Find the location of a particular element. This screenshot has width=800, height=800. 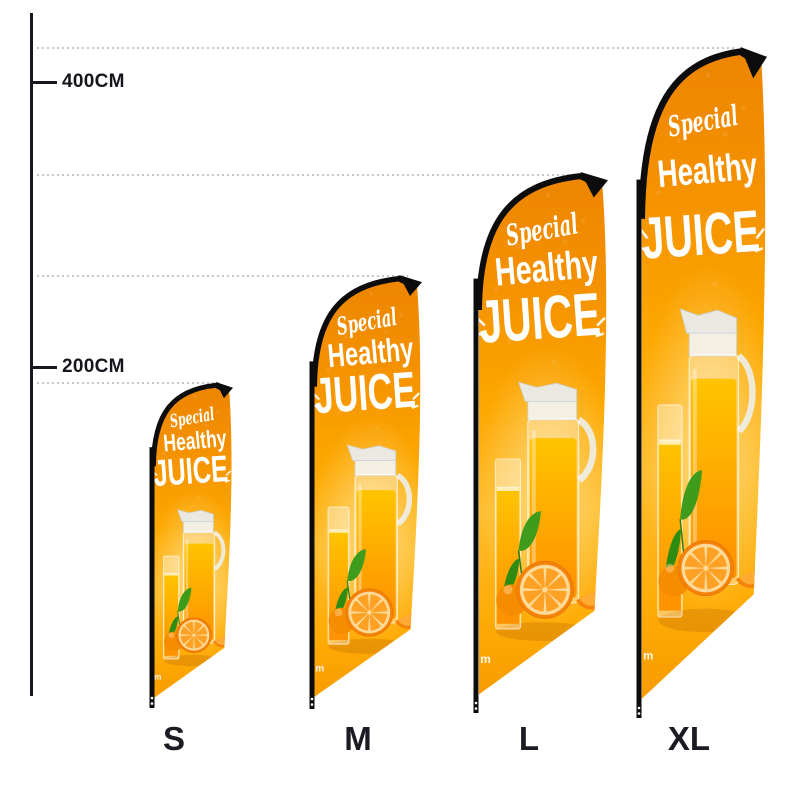

size-label-s: S is located at coordinates (174, 738).